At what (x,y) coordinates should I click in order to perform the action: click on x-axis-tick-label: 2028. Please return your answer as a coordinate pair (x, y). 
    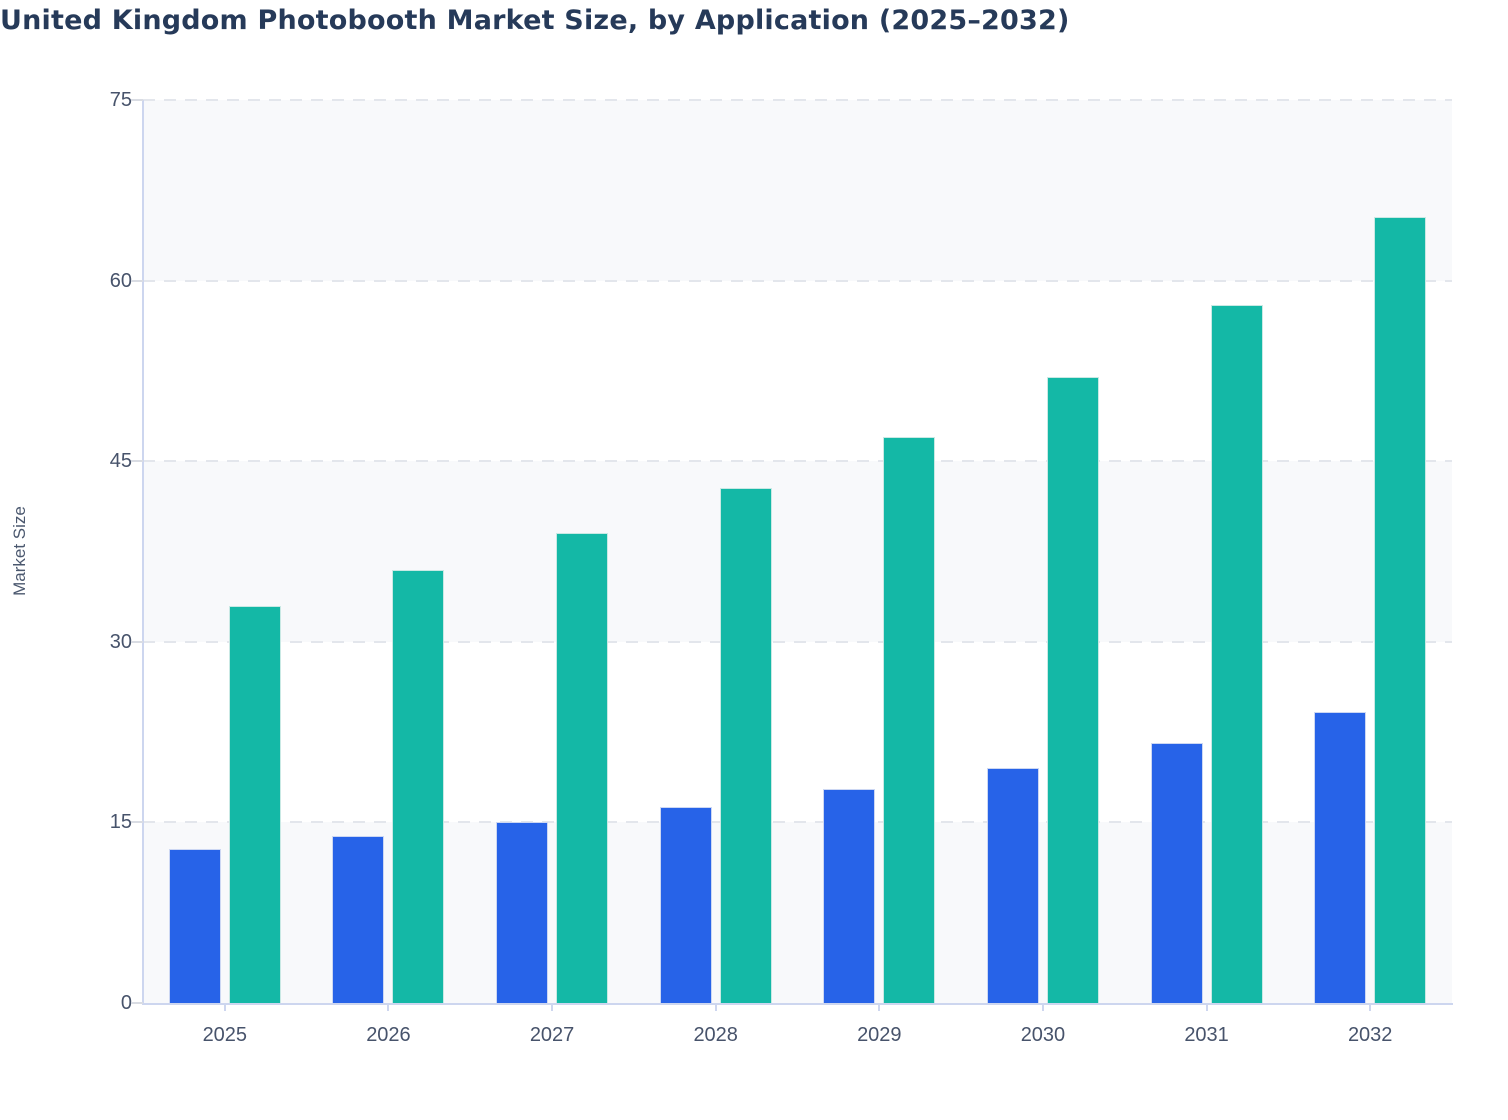
    Looking at the image, I should click on (715, 1035).